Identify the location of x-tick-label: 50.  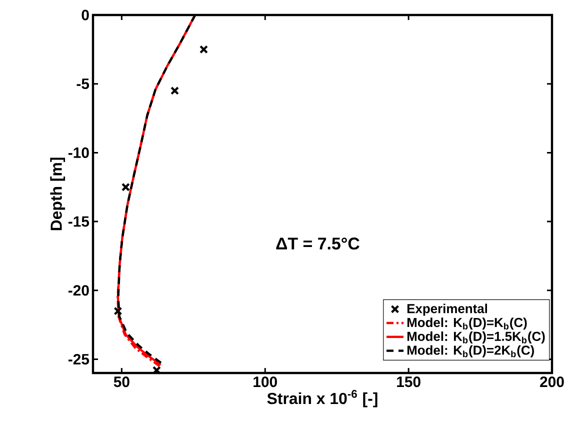
(122, 382).